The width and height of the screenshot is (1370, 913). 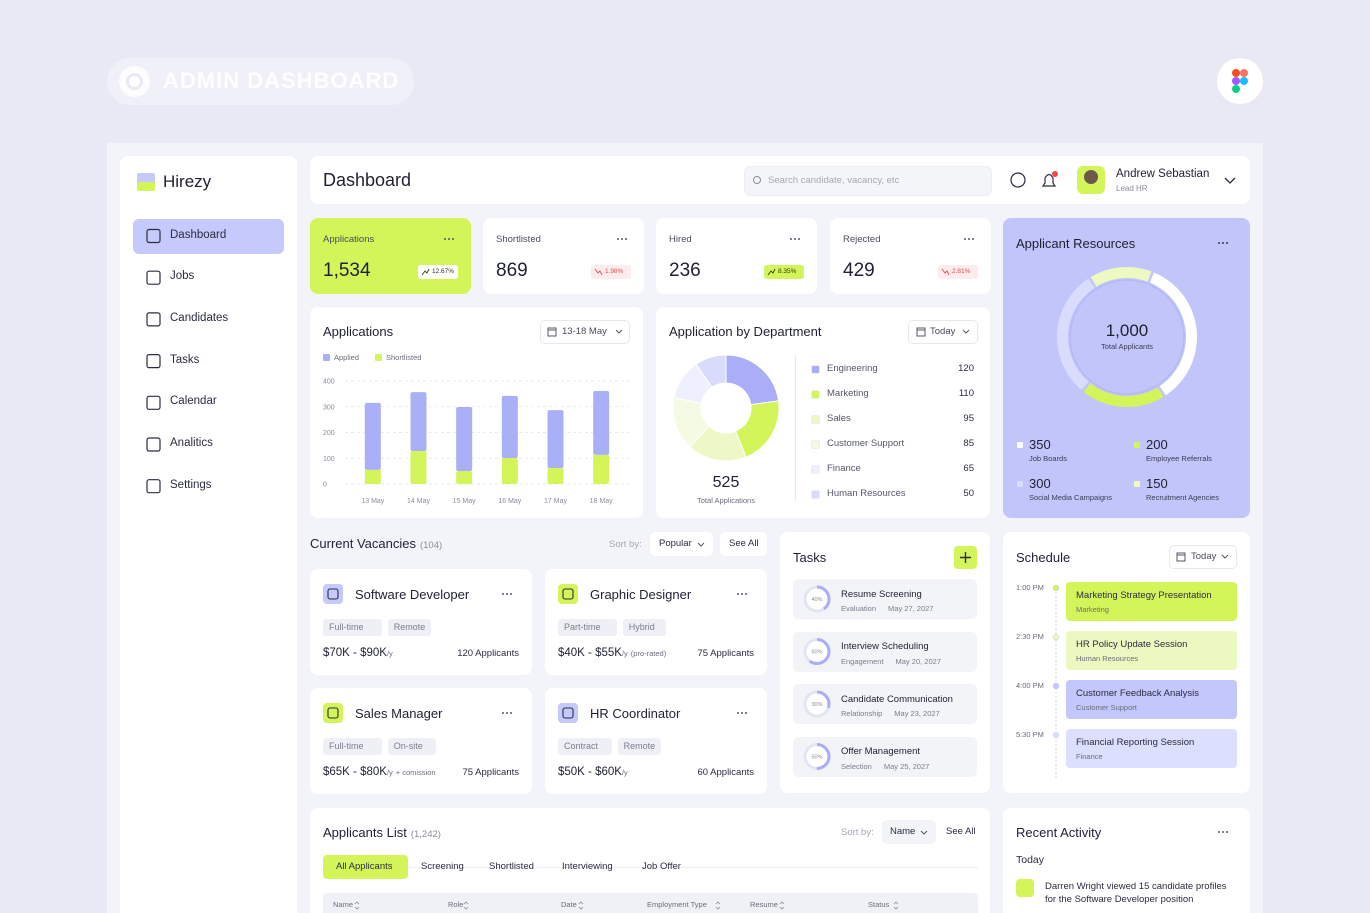 I want to click on task-category: Selection, so click(x=856, y=766).